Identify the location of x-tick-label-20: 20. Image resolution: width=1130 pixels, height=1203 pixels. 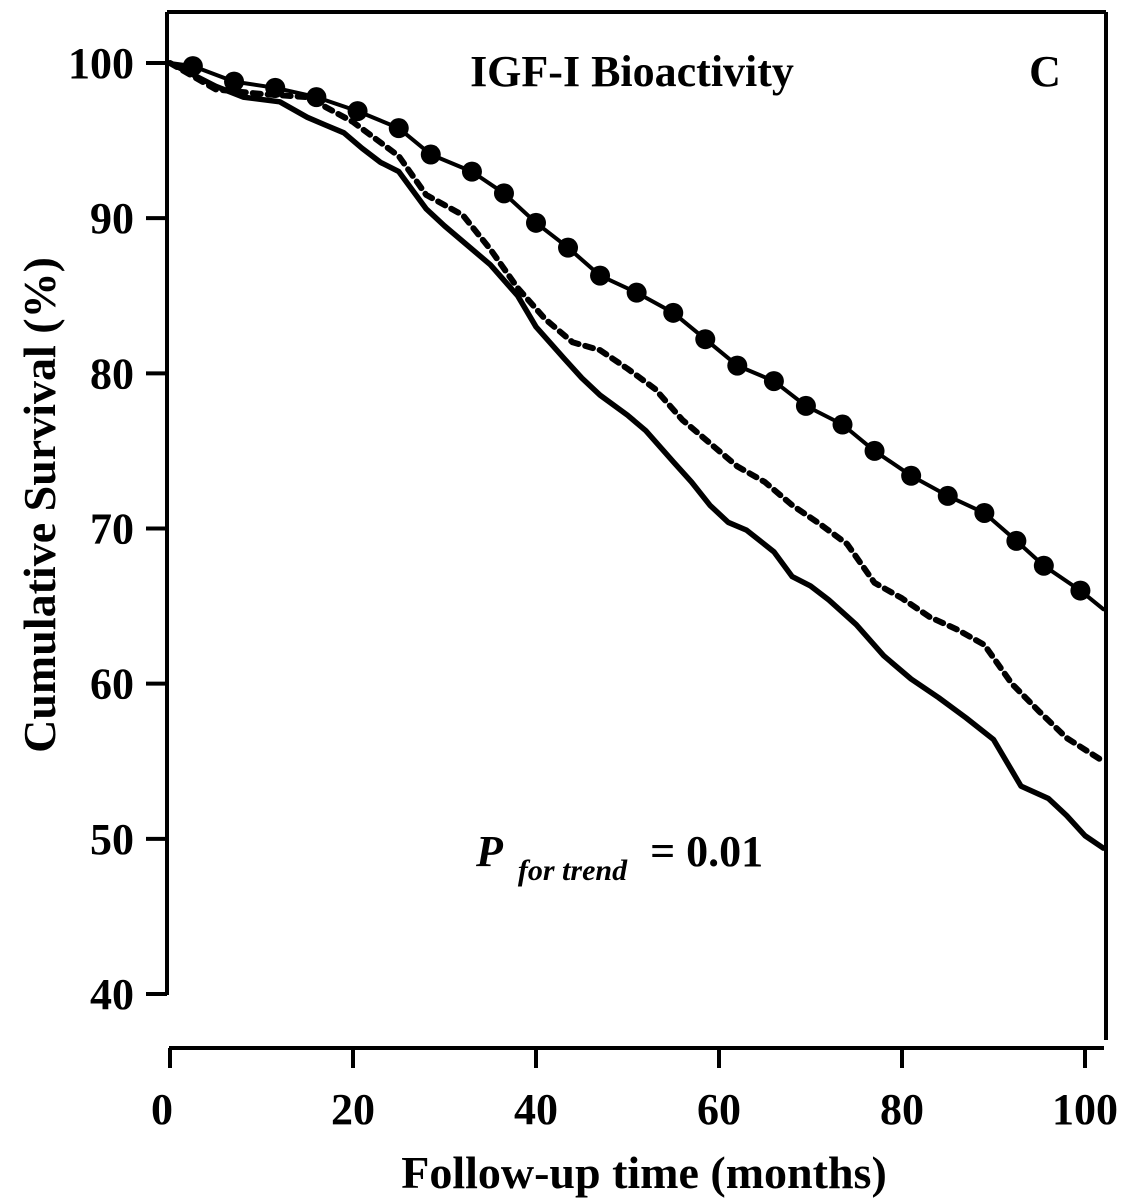
(353, 1109).